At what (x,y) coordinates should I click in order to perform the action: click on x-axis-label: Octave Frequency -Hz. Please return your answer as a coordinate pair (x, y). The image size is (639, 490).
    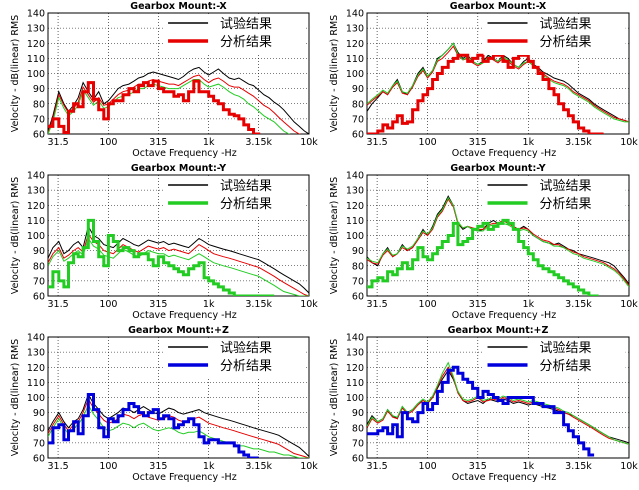
    Looking at the image, I should click on (504, 477).